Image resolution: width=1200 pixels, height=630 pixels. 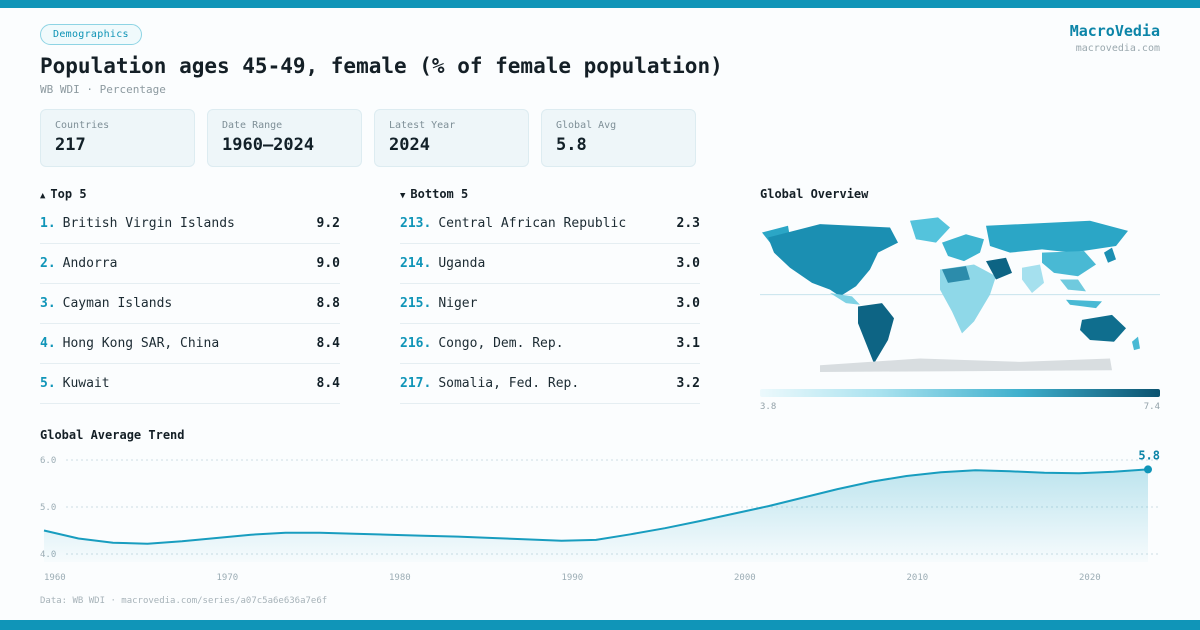 What do you see at coordinates (91, 34) in the screenshot?
I see `category-badge: Demographics` at bounding box center [91, 34].